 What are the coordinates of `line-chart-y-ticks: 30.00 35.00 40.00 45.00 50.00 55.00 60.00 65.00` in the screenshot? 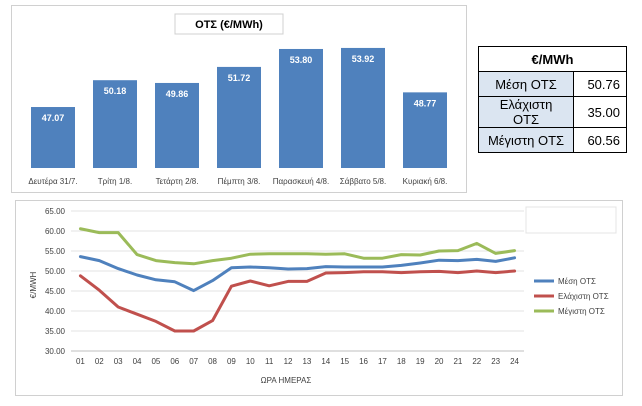 It's located at (55, 281).